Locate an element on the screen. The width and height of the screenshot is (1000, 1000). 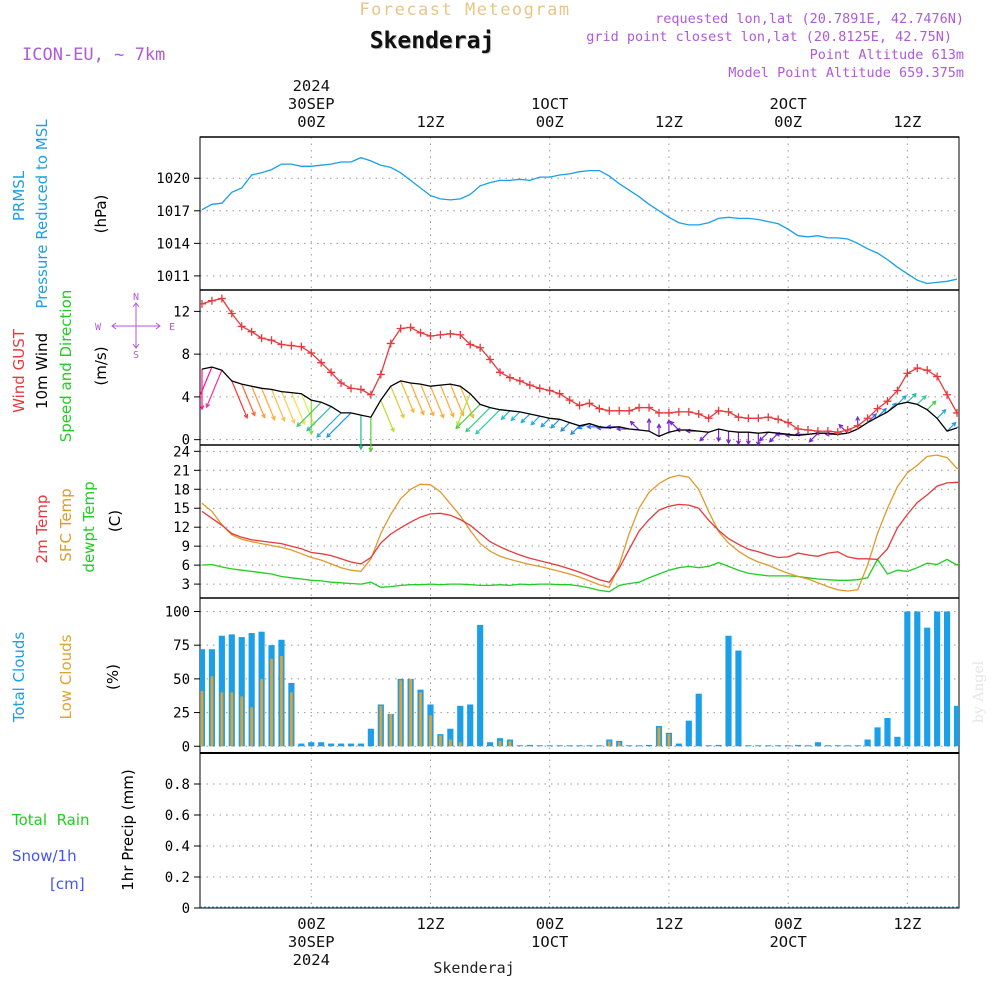
bottom-time-label: 12Z is located at coordinates (907, 924).